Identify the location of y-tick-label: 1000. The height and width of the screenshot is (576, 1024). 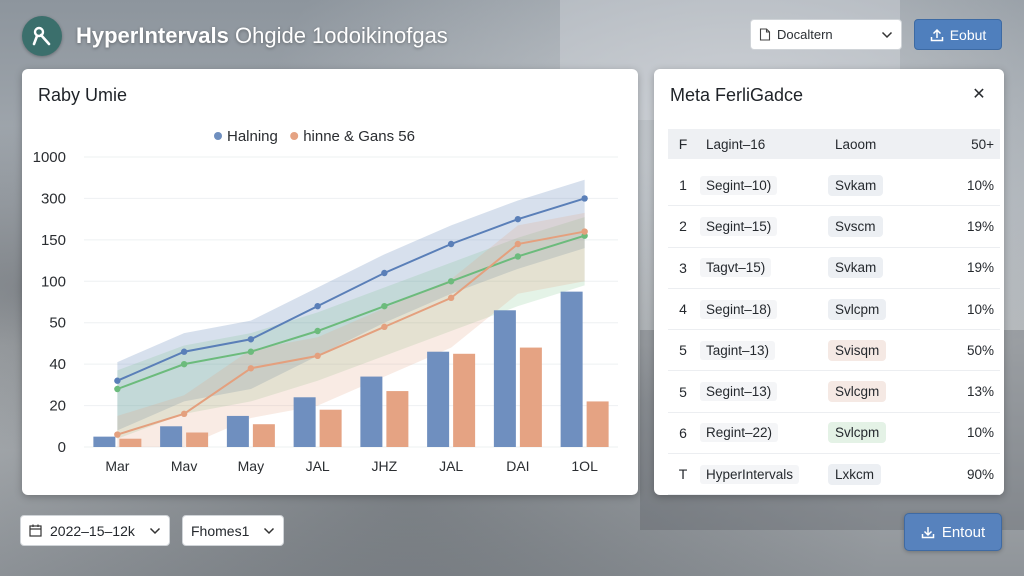
(49, 157).